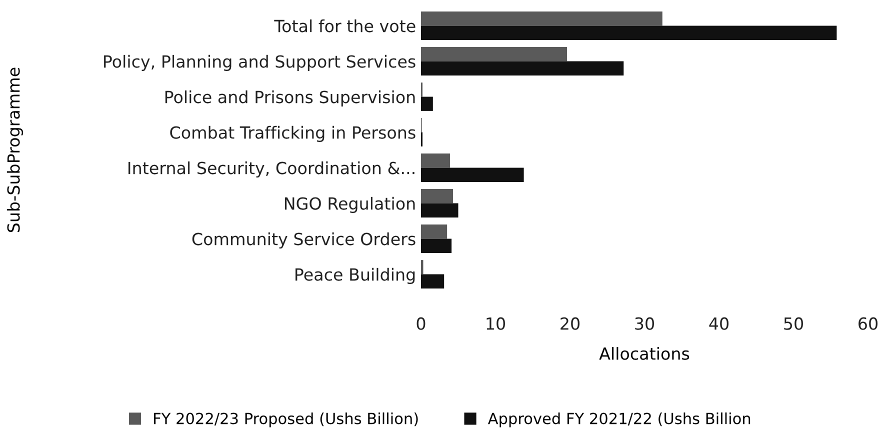 This screenshot has height=441, width=881. I want to click on x-tick-label: 0, so click(421, 323).